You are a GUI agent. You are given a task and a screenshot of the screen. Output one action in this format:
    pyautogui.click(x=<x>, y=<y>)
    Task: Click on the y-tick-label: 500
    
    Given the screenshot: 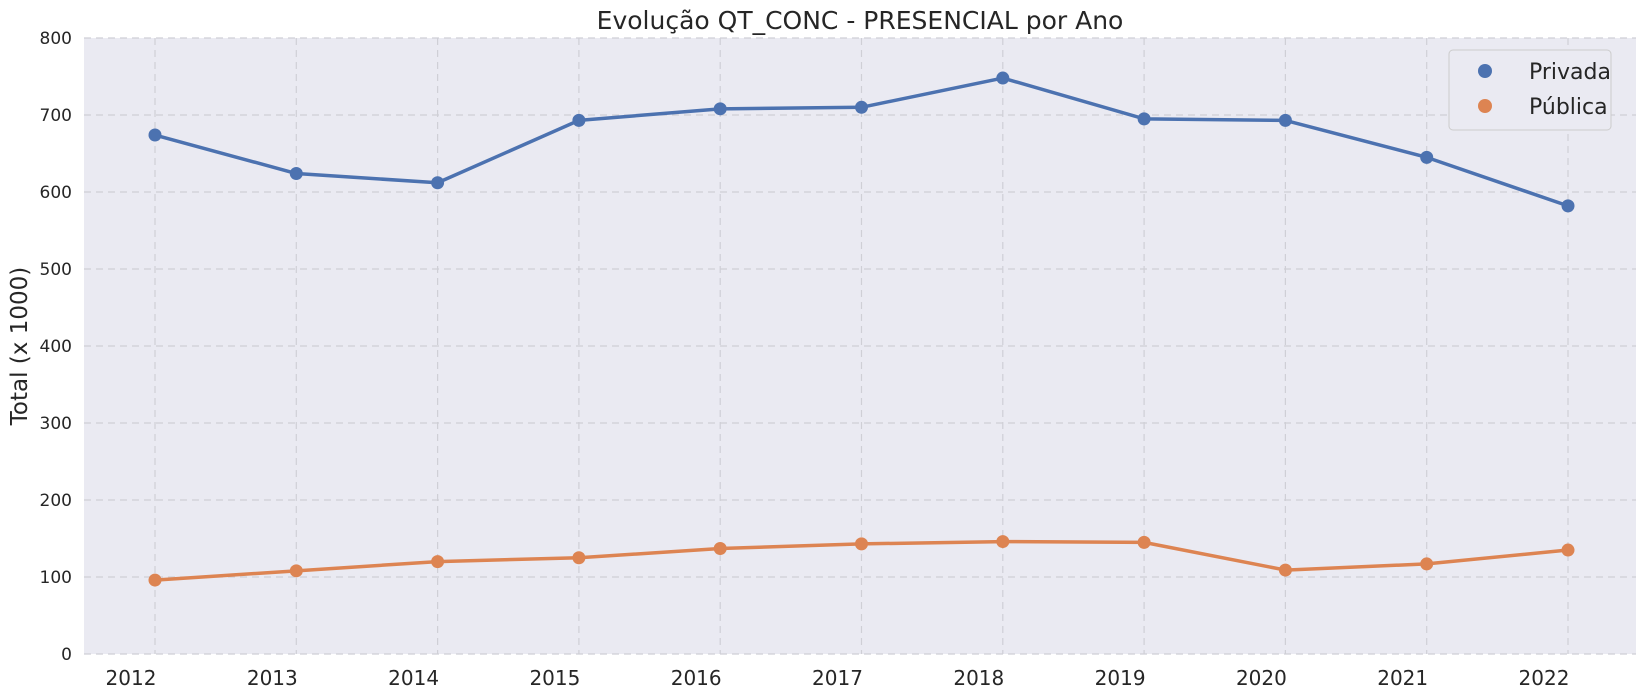 What is the action you would take?
    pyautogui.click(x=56, y=270)
    